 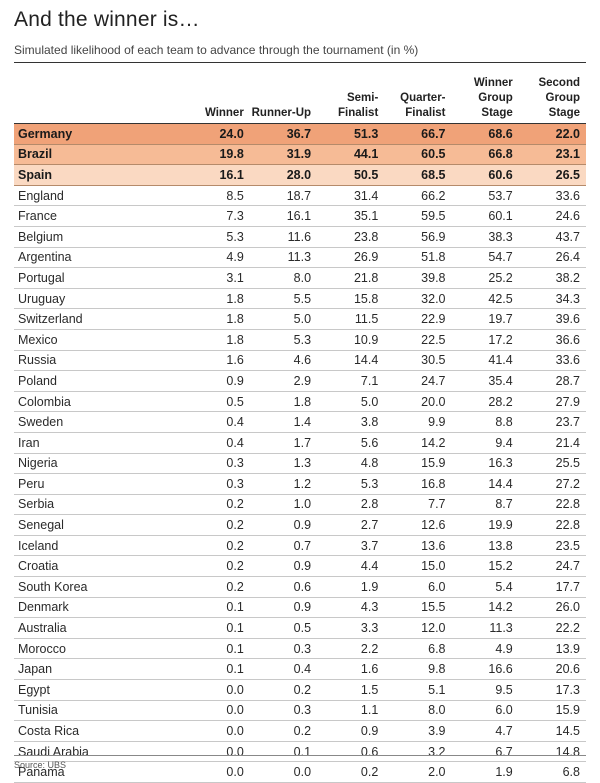 What do you see at coordinates (283, 422) in the screenshot?
I see `value-cell: 1.4` at bounding box center [283, 422].